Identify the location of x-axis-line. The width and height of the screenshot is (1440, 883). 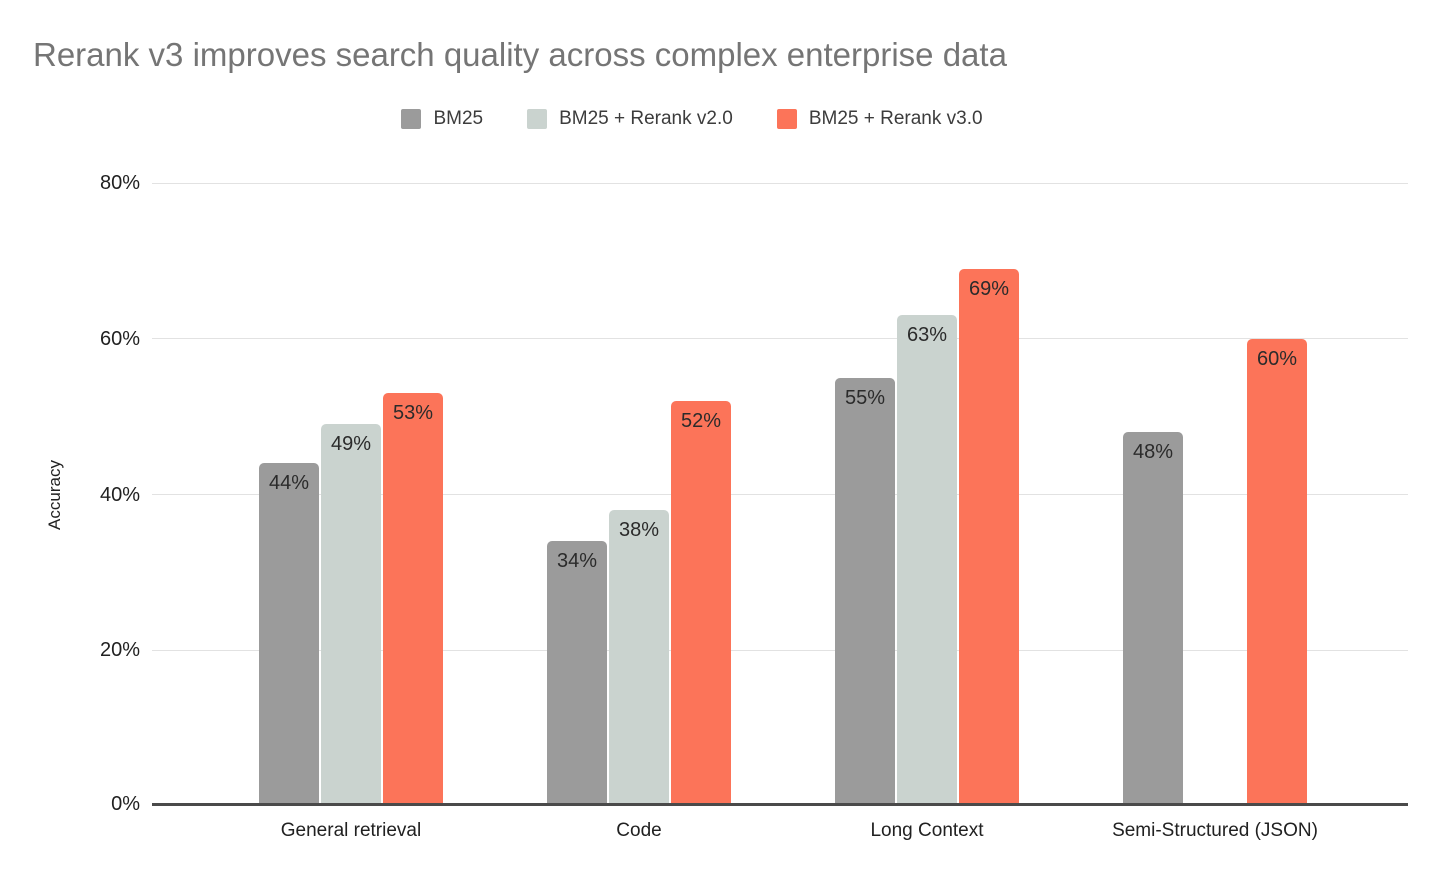
(780, 804).